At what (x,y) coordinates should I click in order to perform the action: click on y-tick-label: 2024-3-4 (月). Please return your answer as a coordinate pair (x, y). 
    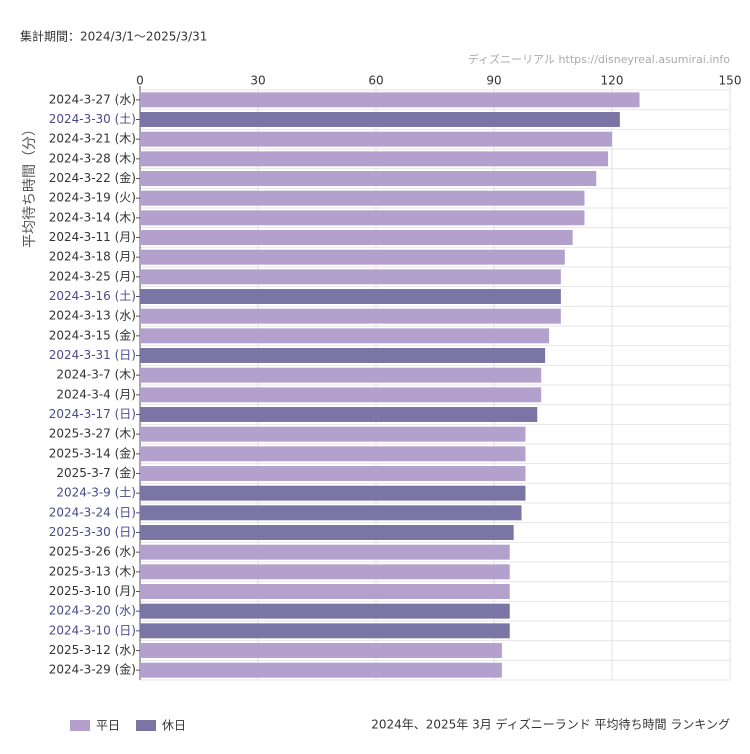
    Looking at the image, I should click on (96, 394).